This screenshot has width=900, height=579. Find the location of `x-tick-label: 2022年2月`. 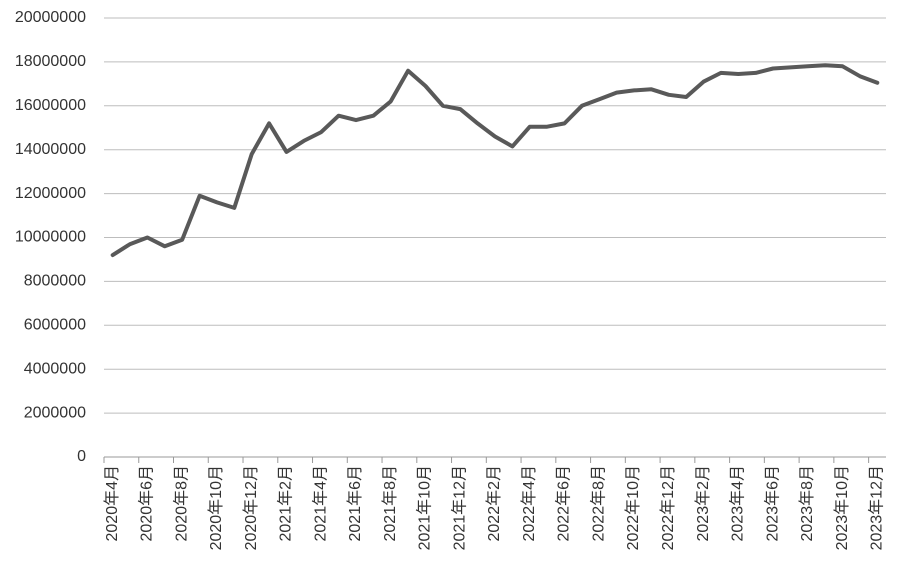

x-tick-label: 2022年2月 is located at coordinates (494, 503).